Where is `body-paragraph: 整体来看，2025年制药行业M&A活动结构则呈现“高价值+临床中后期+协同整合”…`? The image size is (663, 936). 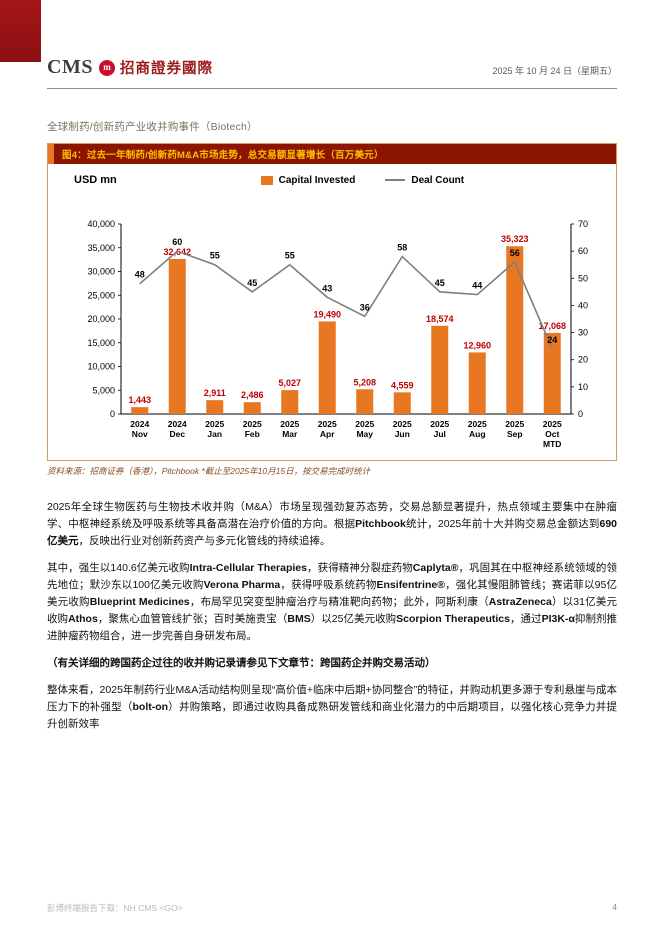
body-paragraph: 整体来看，2025年制药行业M&A活动结构则呈现“高价值+临床中后期+协同整合”… is located at coordinates (332, 707).